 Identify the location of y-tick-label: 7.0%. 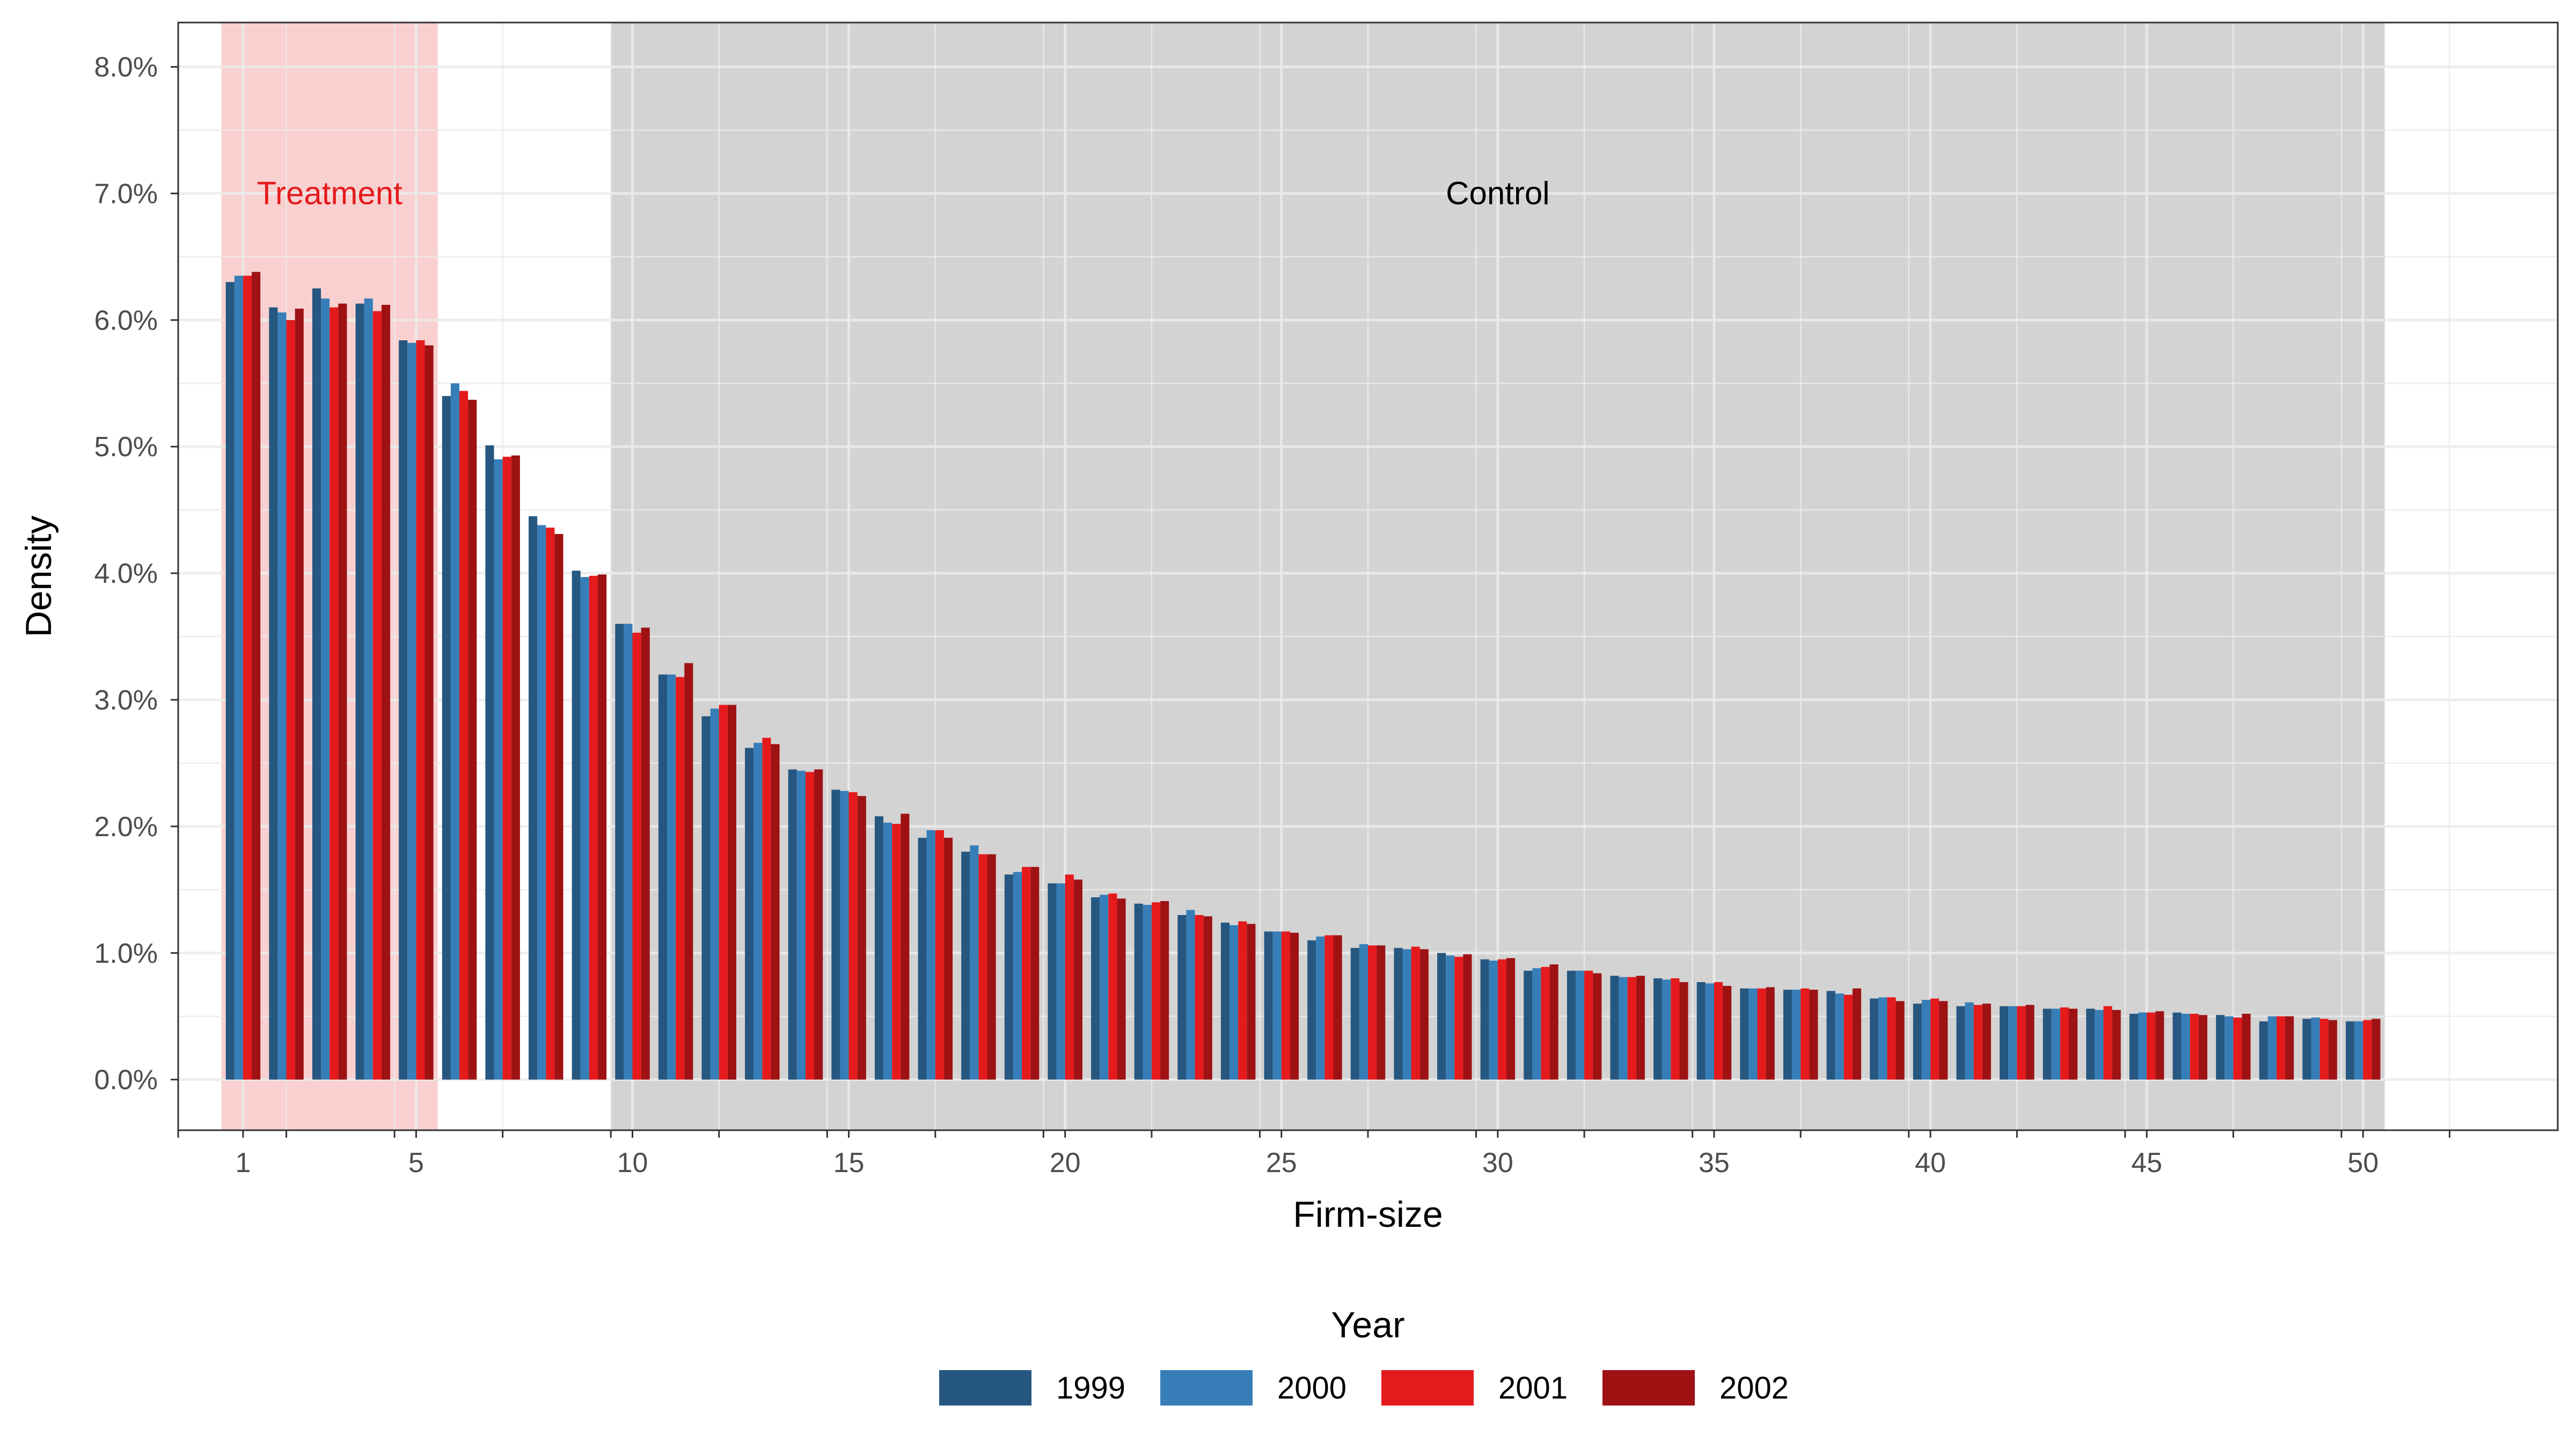
(126, 193).